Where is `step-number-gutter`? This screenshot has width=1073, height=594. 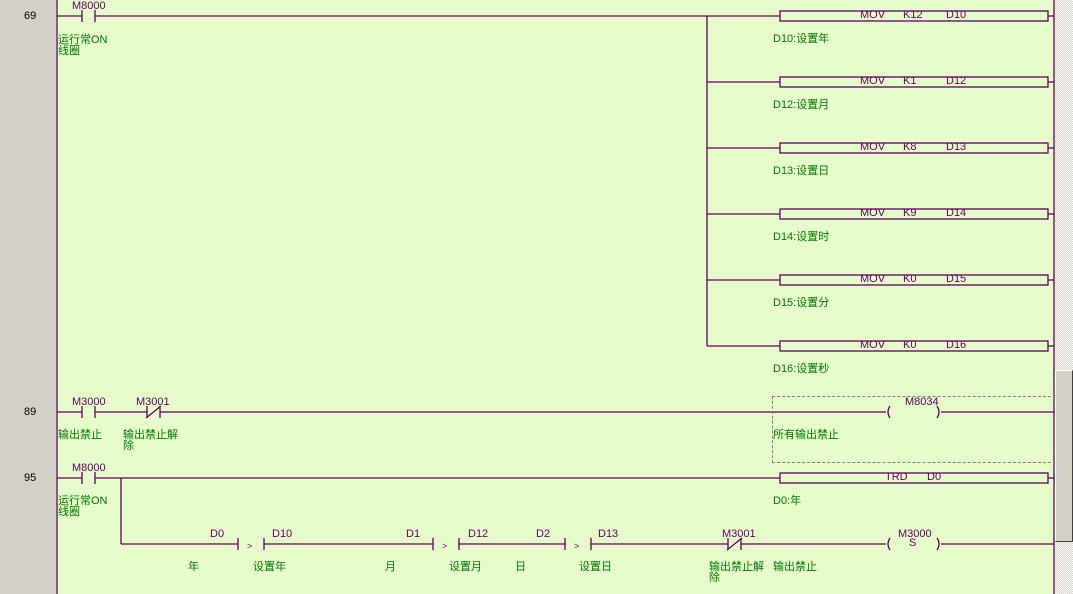
step-number-gutter is located at coordinates (28, 297).